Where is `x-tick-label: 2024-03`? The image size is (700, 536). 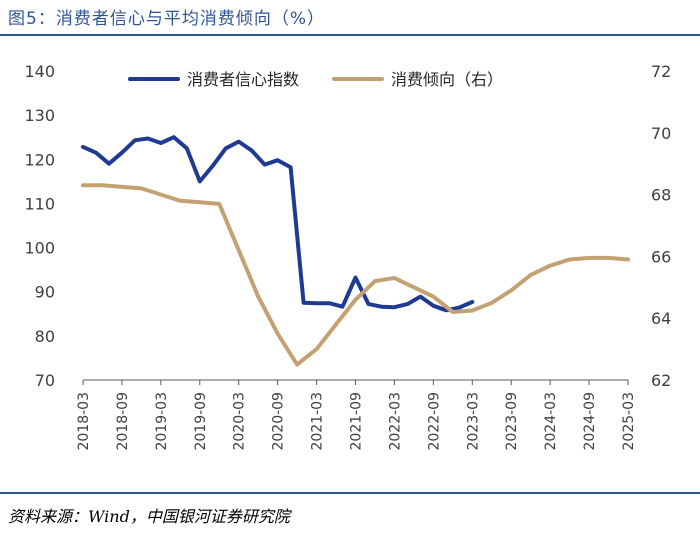
x-tick-label: 2024-03 is located at coordinates (551, 421).